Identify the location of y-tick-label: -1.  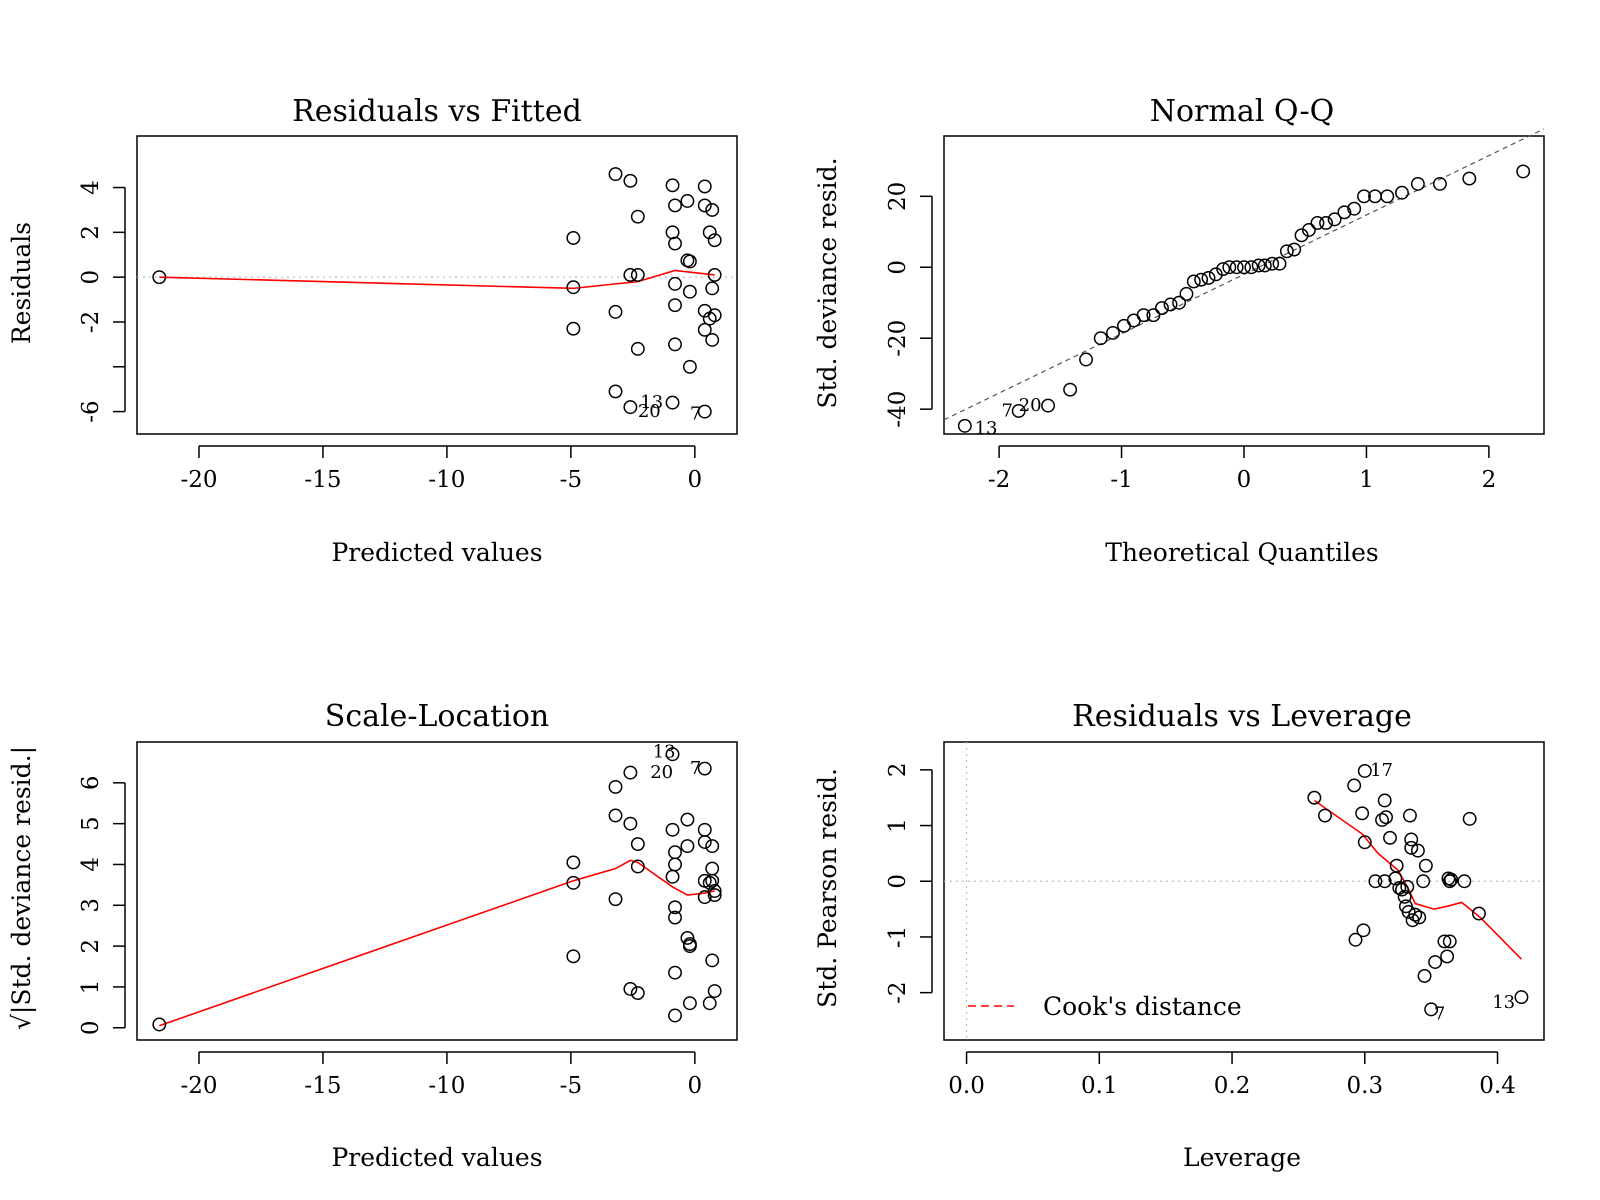
(898, 937).